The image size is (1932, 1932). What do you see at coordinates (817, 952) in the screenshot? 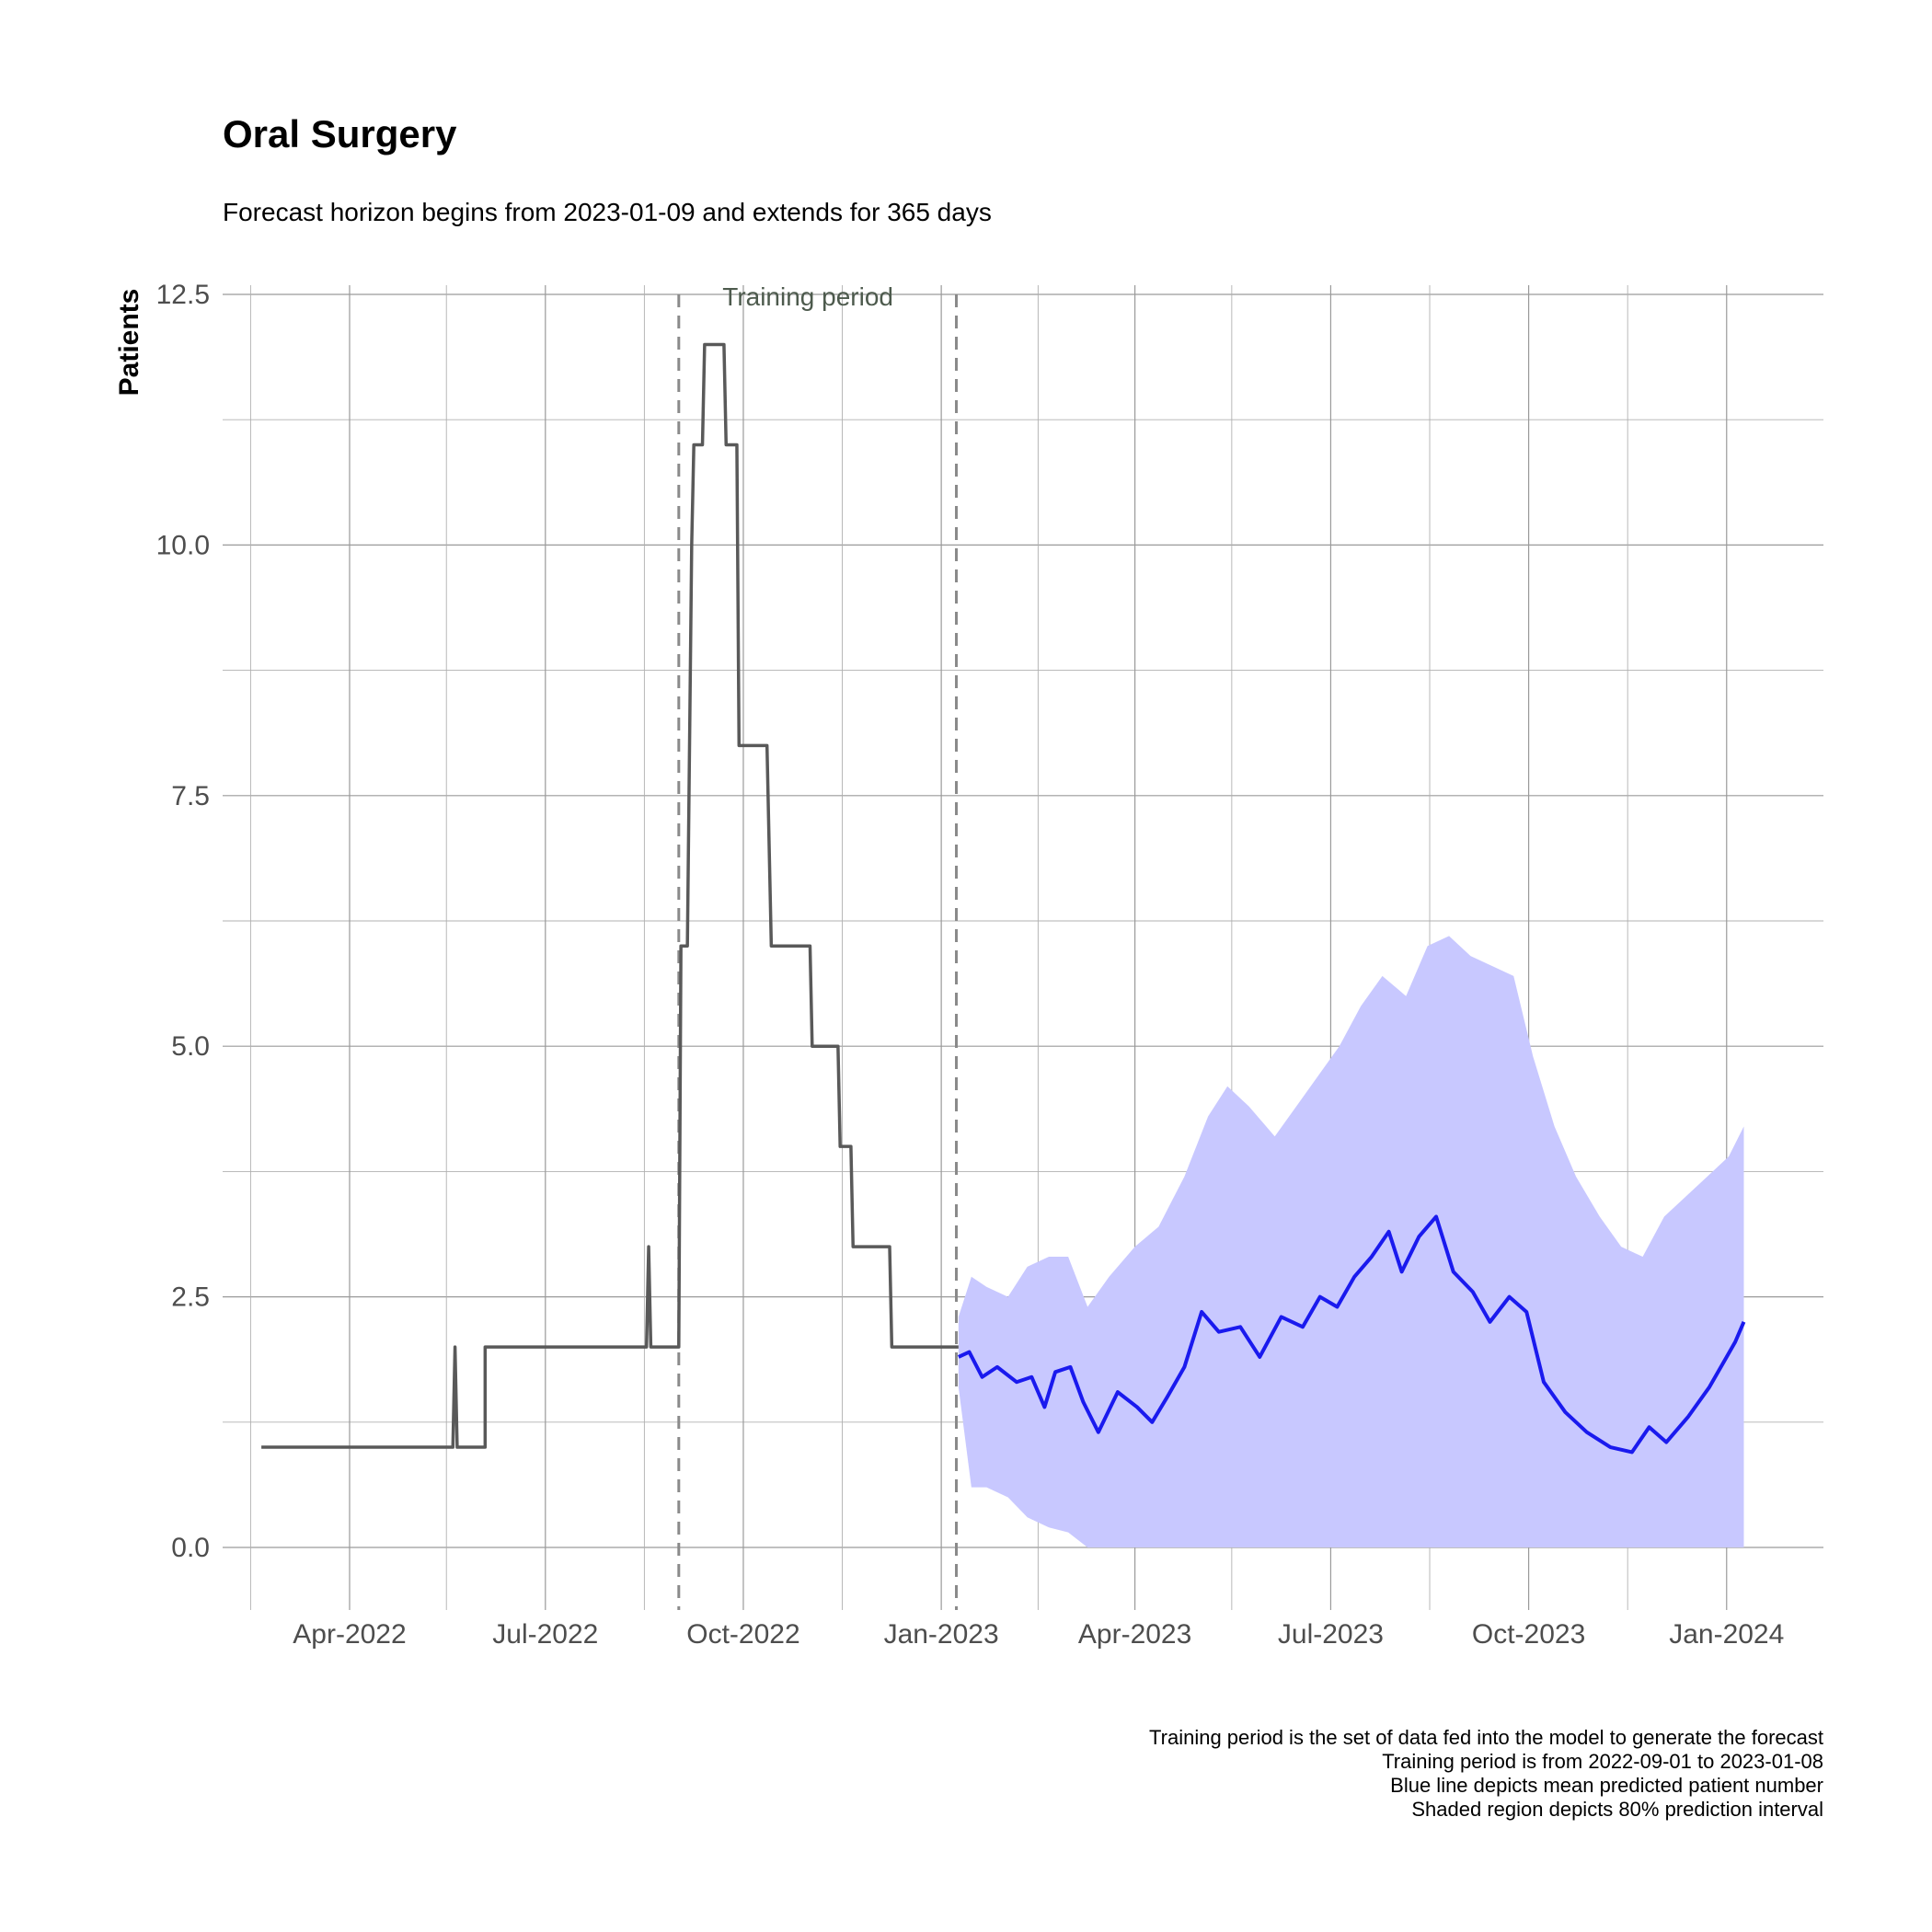
I see `training-period-markers` at bounding box center [817, 952].